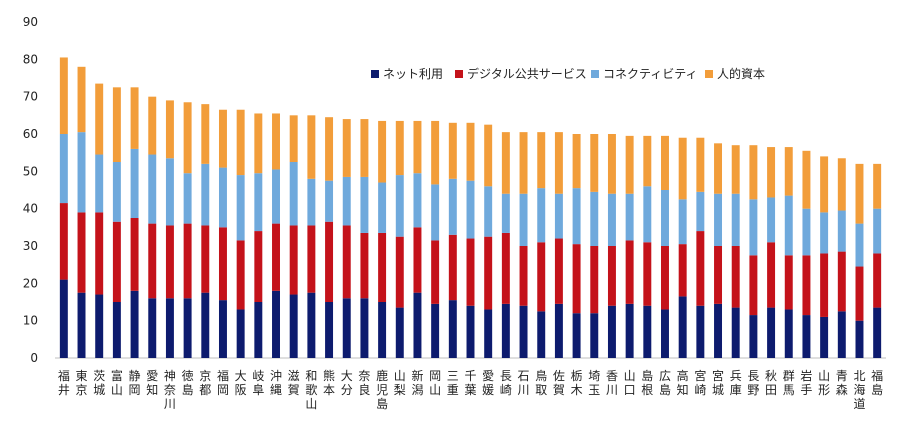 Image resolution: width=900 pixels, height=446 pixels. What do you see at coordinates (741, 73) in the screenshot?
I see `legend-label: 人的資本` at bounding box center [741, 73].